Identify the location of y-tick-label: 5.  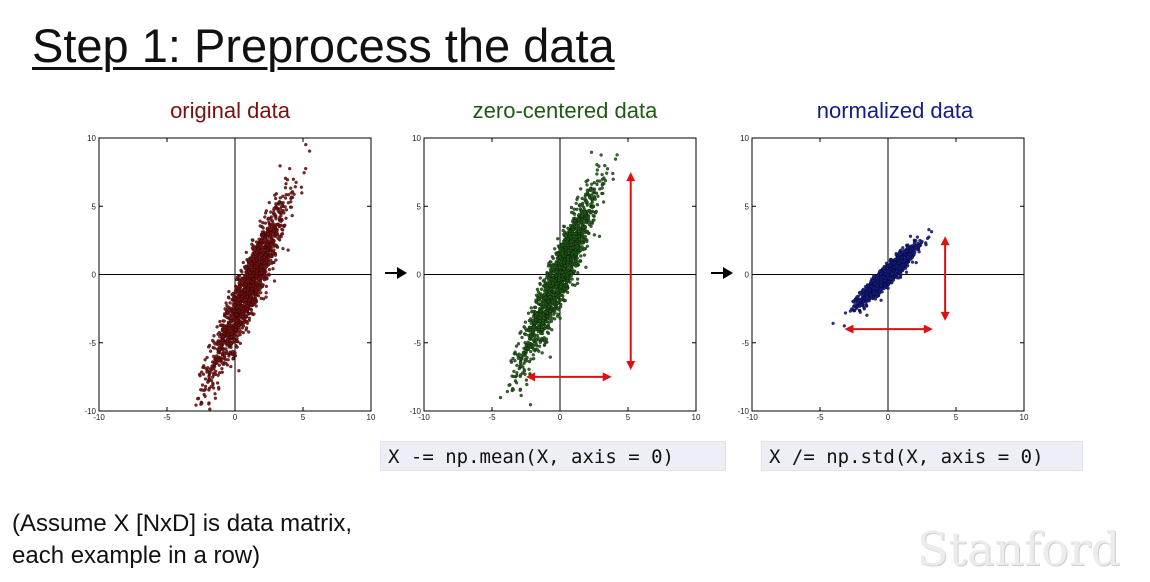
(747, 206).